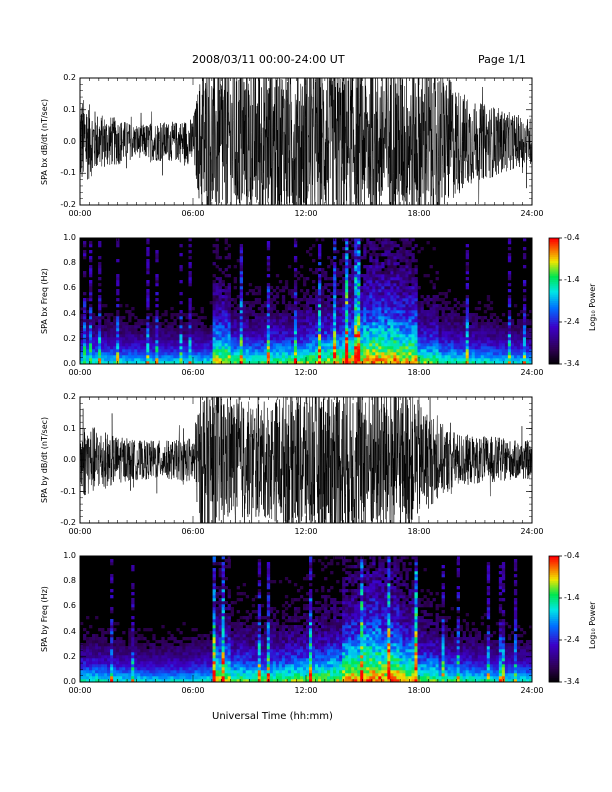 The width and height of the screenshot is (612, 792). I want to click on y-axis-label: SPA by dB/dt (nT/sec), so click(44, 460).